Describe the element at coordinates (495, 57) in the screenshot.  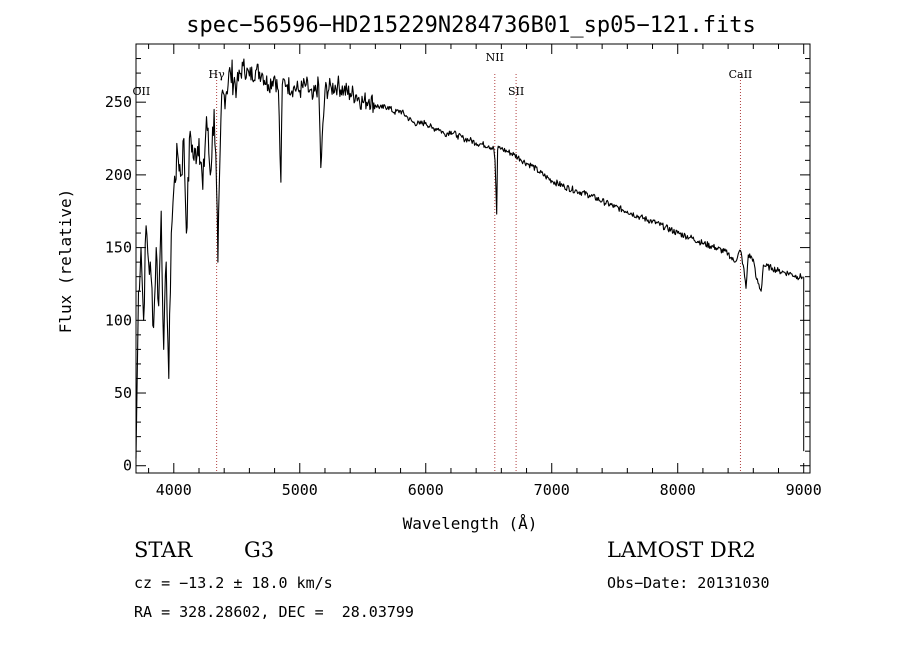
I see `line-label-NII: NII` at that location.